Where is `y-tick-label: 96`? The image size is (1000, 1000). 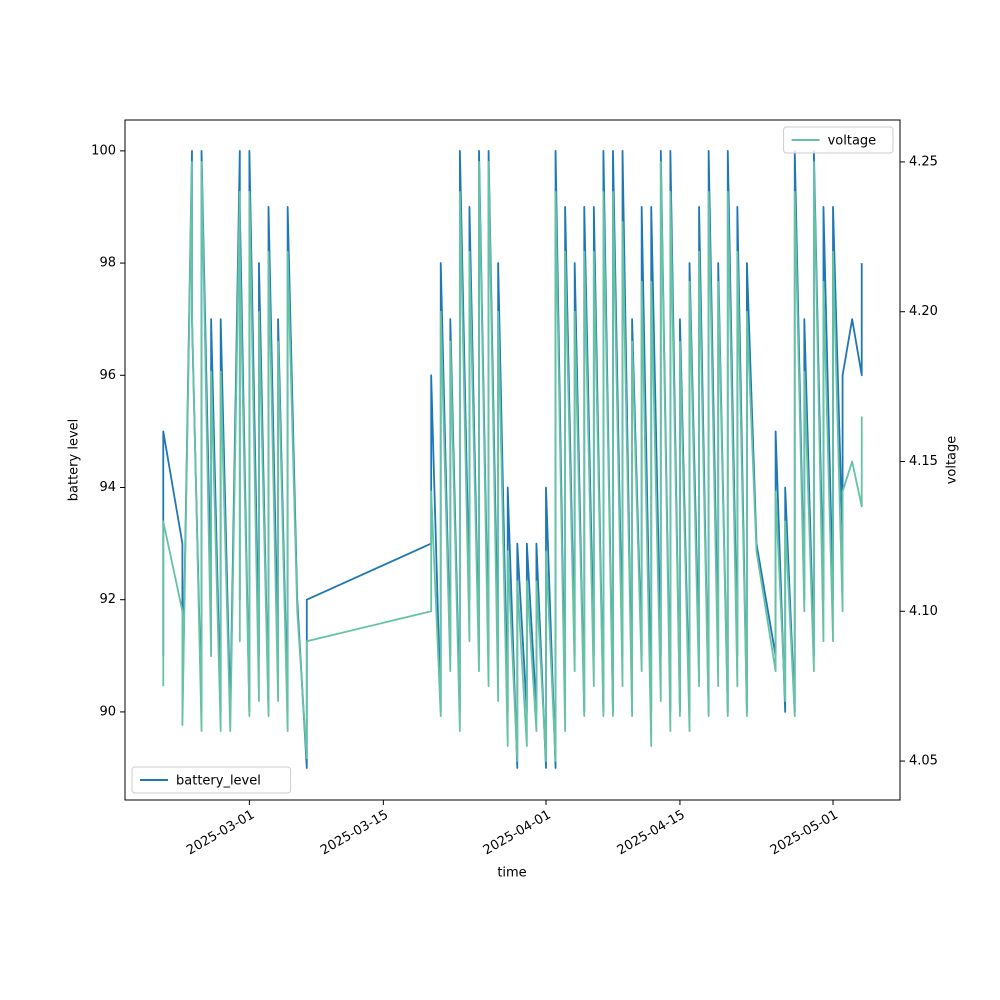 y-tick-label: 96 is located at coordinates (107, 375).